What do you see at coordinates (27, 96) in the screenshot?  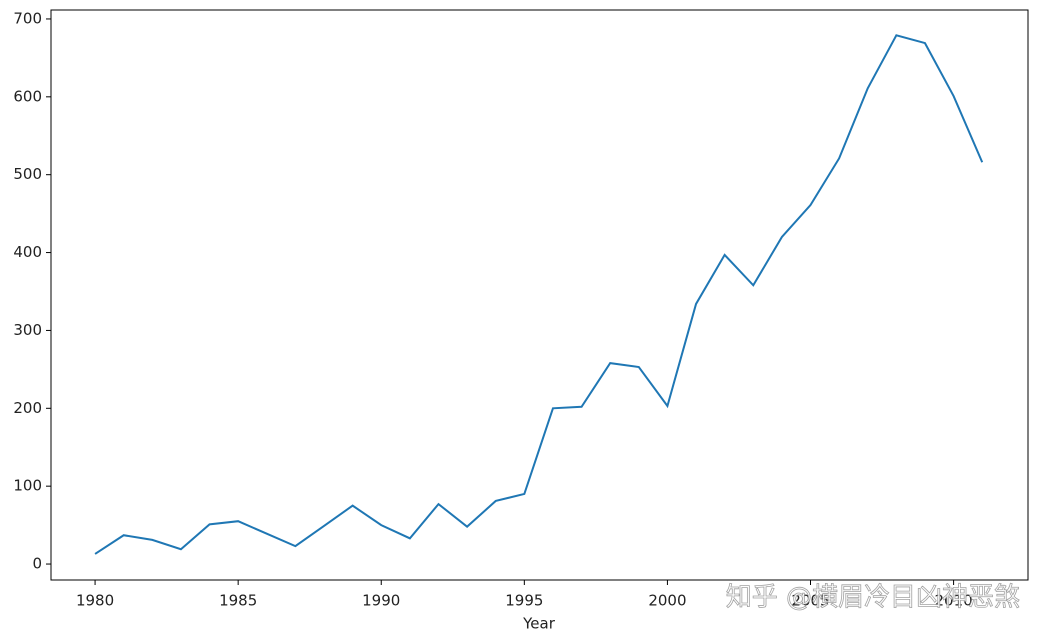 I see `y-tick-label: 600` at bounding box center [27, 96].